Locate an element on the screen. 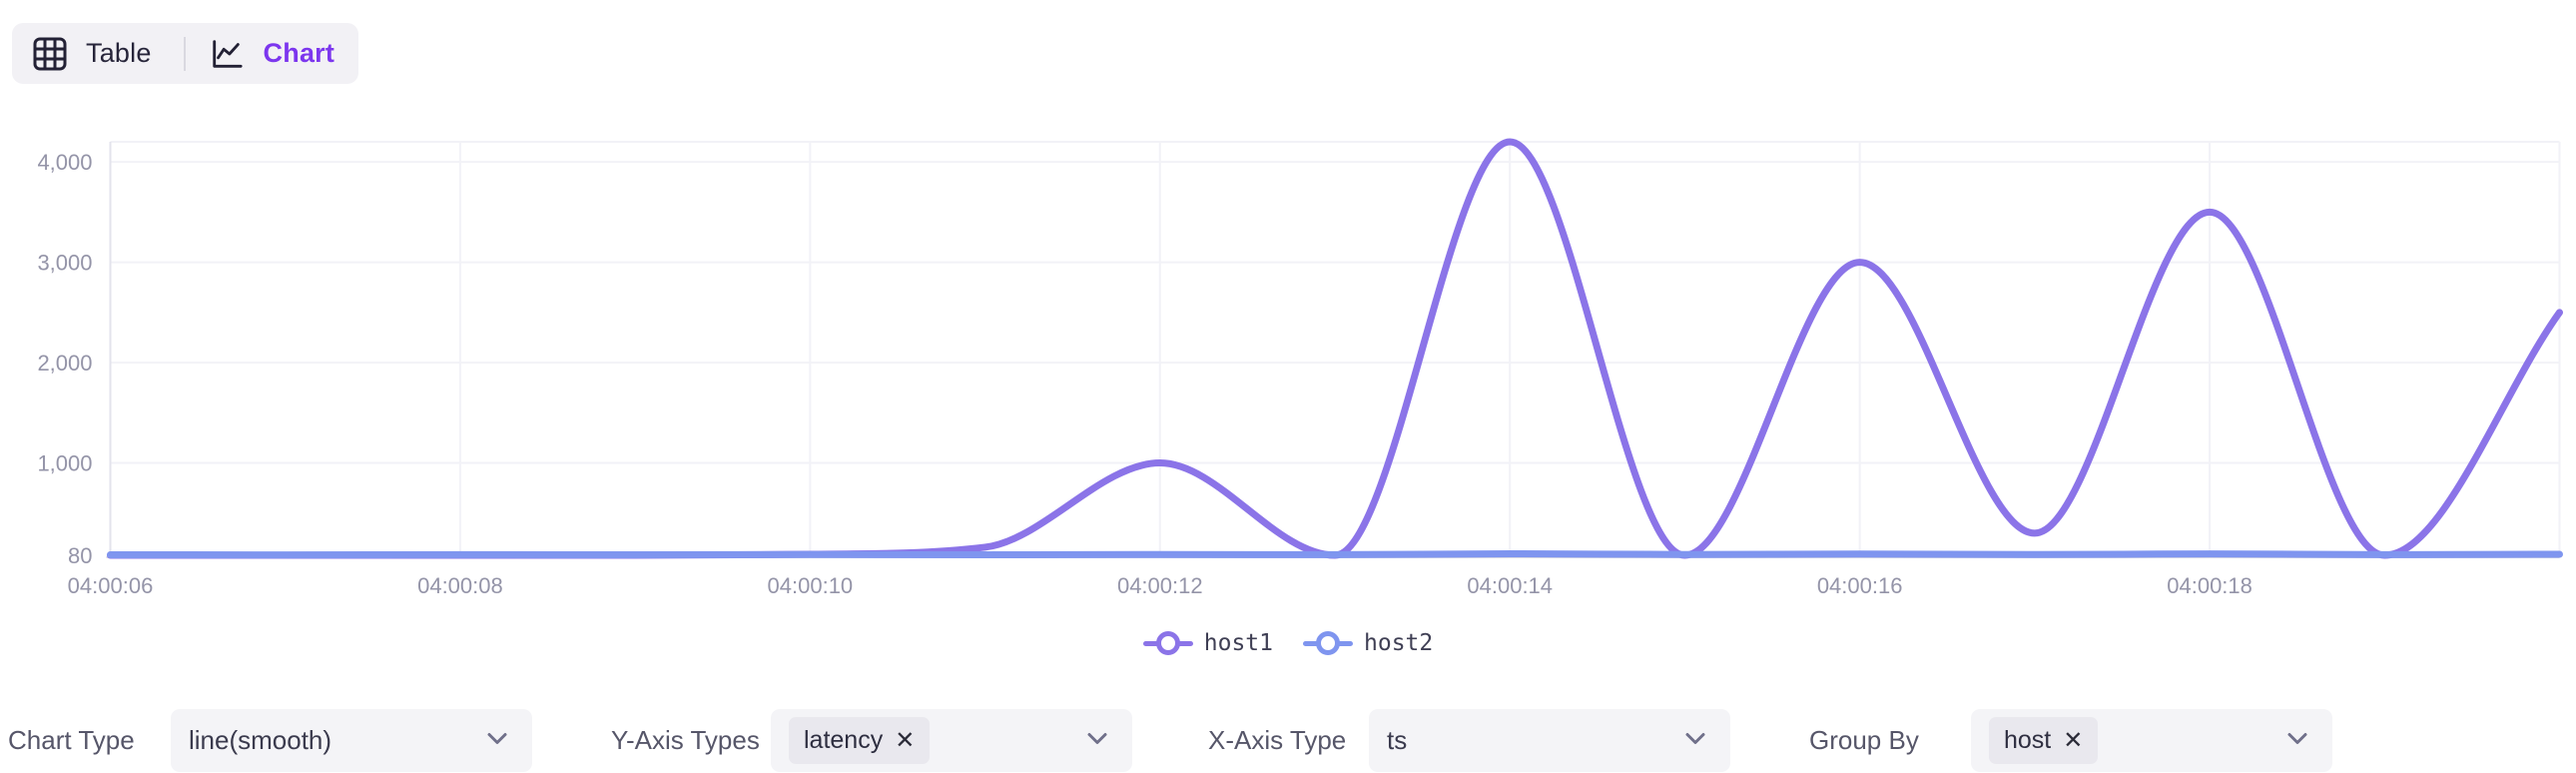 This screenshot has height=773, width=2576. x-axis-tick-label: 04:00:14 is located at coordinates (1510, 585).